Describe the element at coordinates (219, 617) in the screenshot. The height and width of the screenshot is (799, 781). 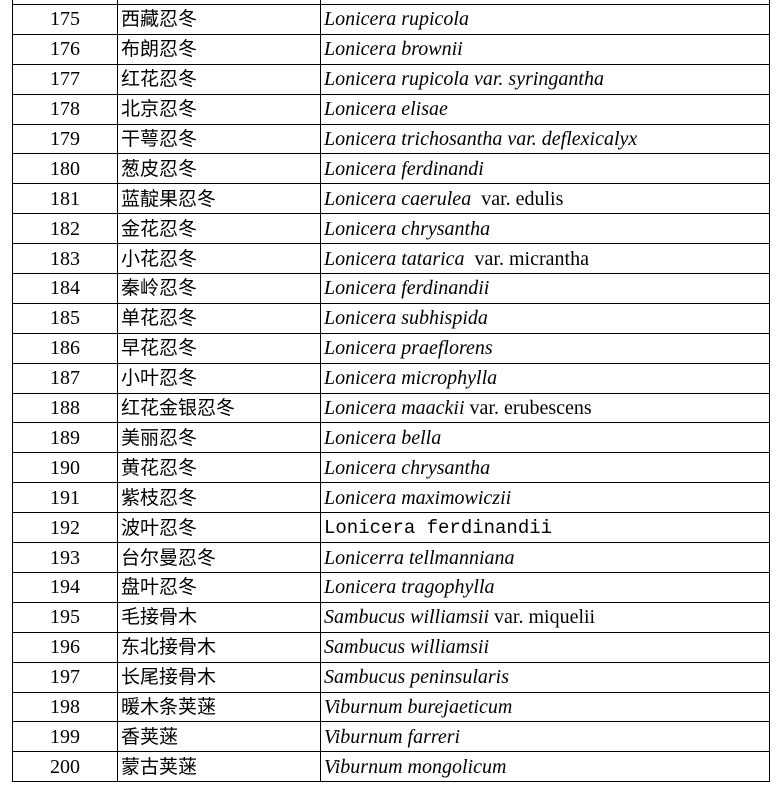
I see `chinese-name: 毛接骨木` at that location.